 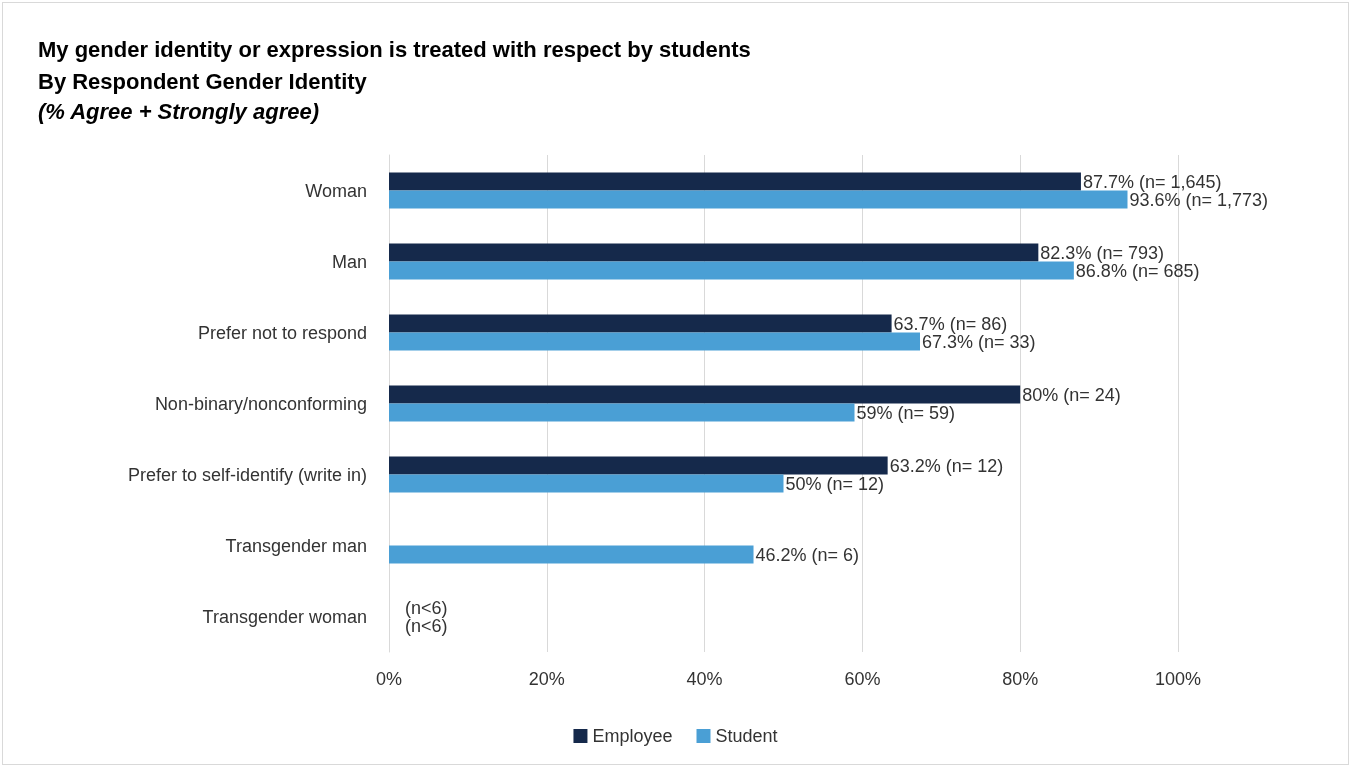 I want to click on y-tick-label: Transgender man, so click(x=296, y=545).